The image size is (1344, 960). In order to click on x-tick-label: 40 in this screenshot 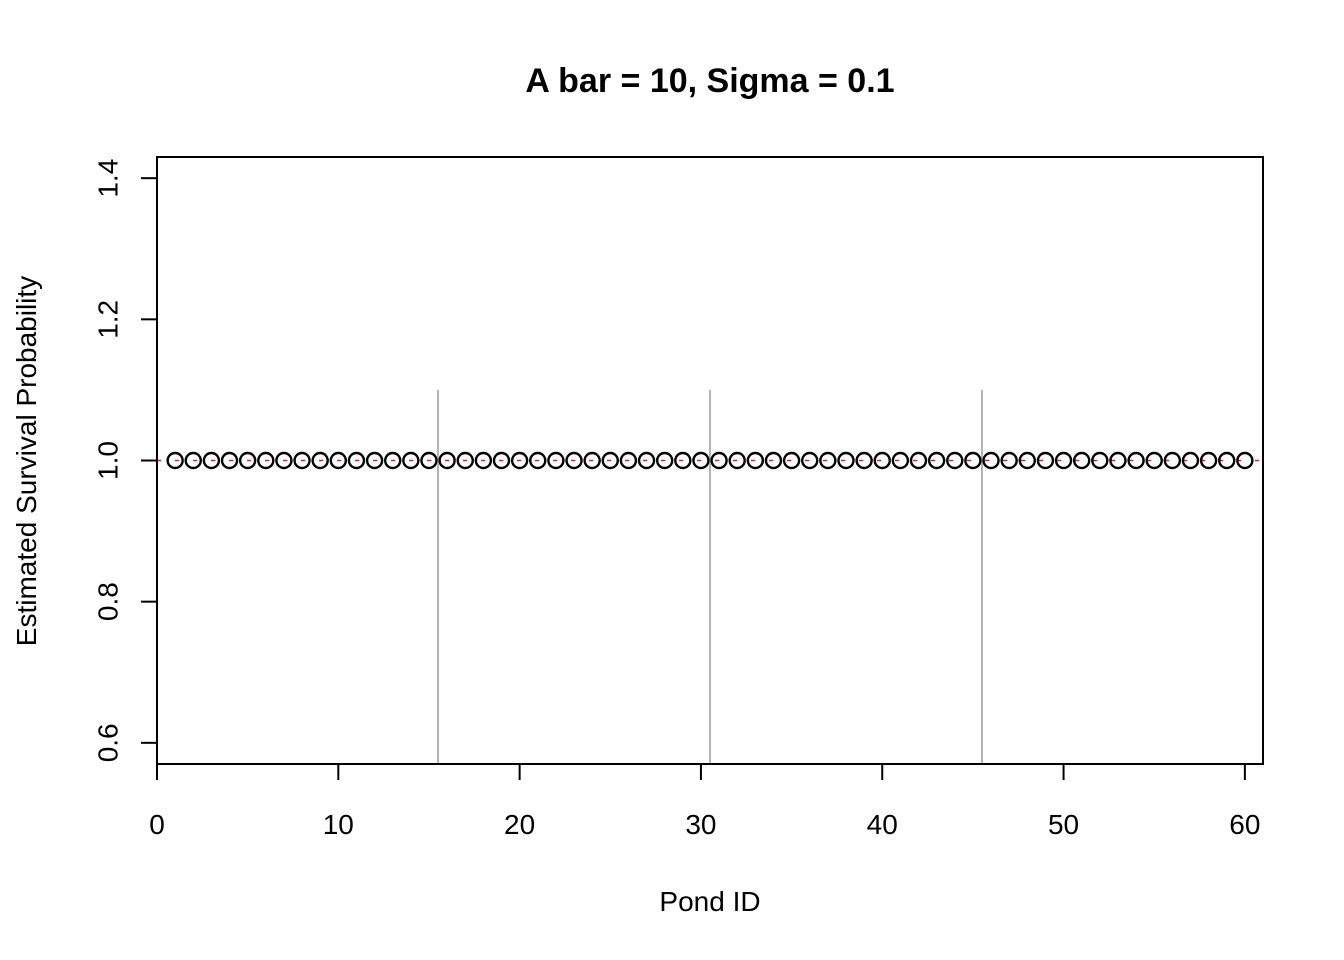, I will do `click(882, 824)`.